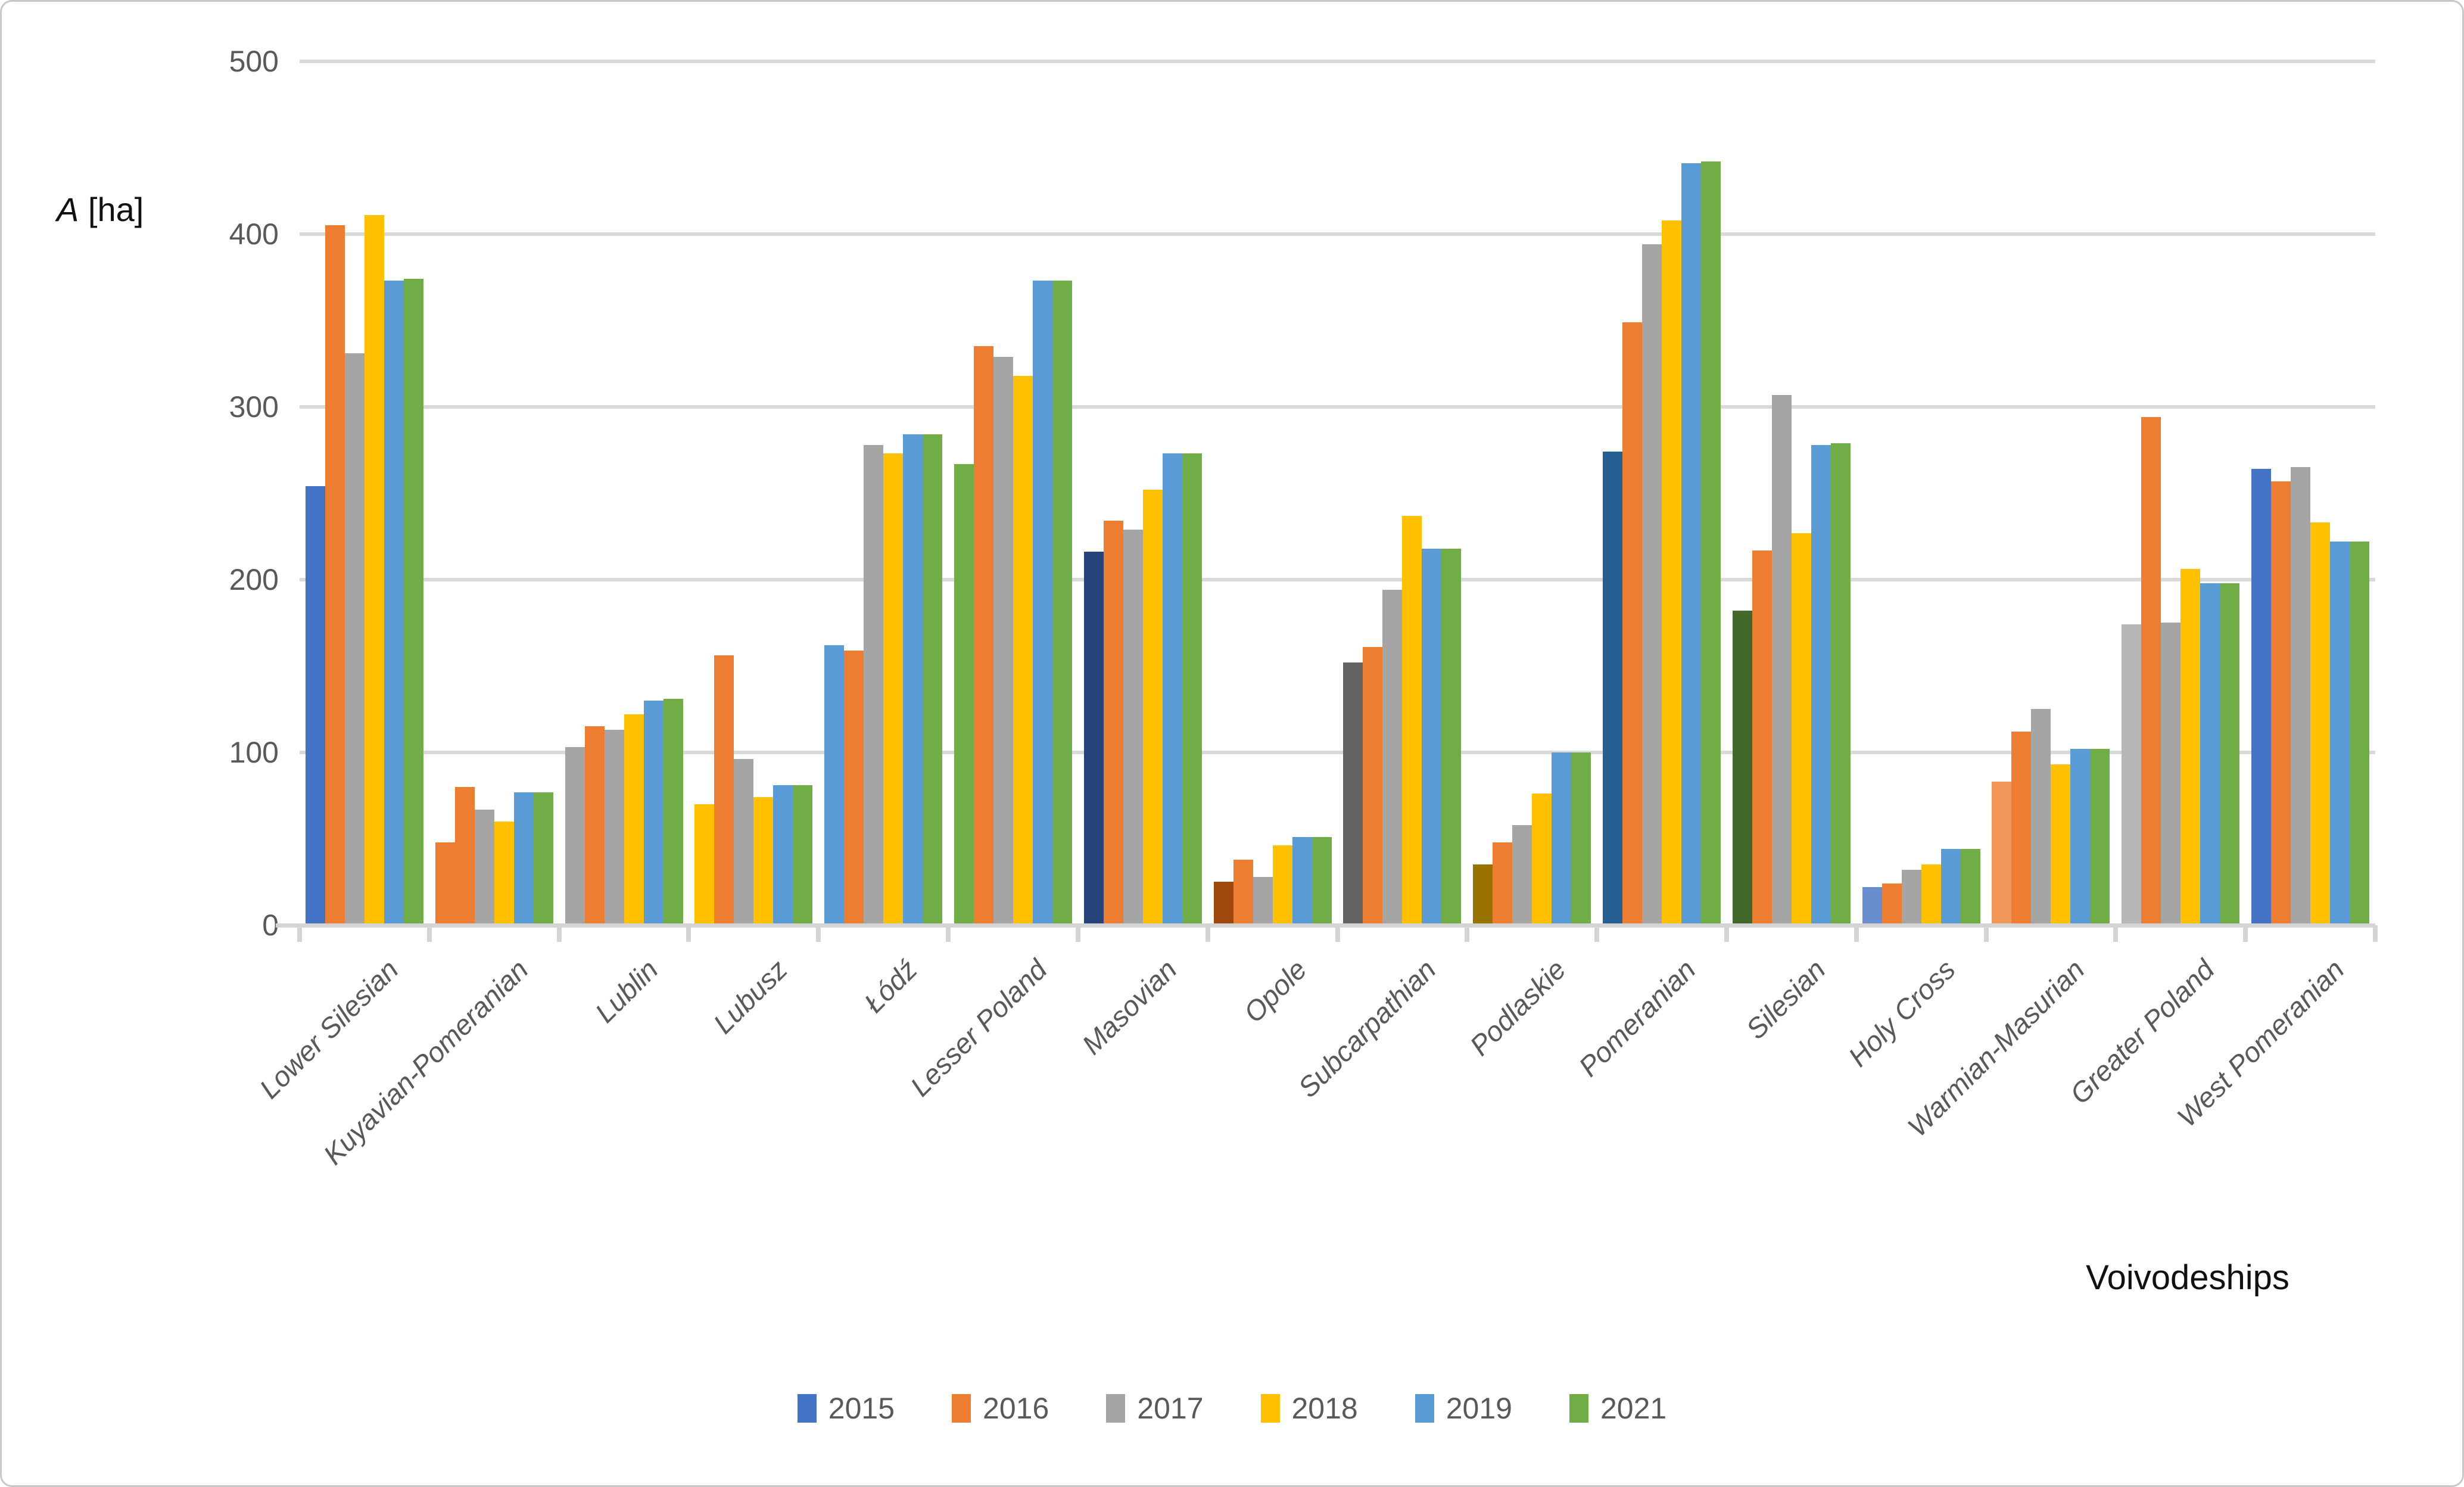  I want to click on bar-2019-masovian, so click(1172, 688).